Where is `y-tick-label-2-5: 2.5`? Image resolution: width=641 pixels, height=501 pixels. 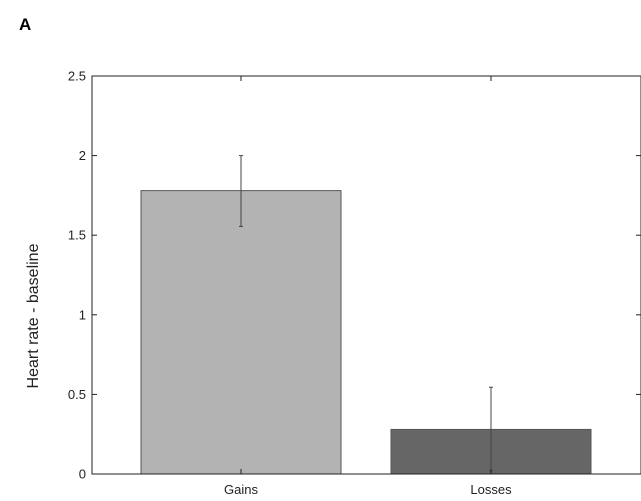
y-tick-label-2-5: 2.5 is located at coordinates (77, 76).